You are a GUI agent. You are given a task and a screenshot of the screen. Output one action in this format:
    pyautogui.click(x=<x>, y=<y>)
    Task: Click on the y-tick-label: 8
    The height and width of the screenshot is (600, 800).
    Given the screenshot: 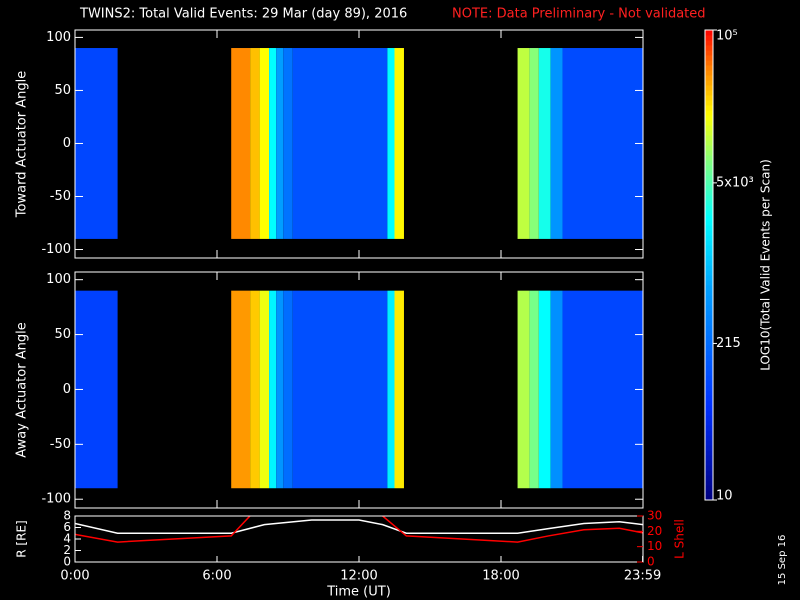 What is the action you would take?
    pyautogui.click(x=67, y=516)
    